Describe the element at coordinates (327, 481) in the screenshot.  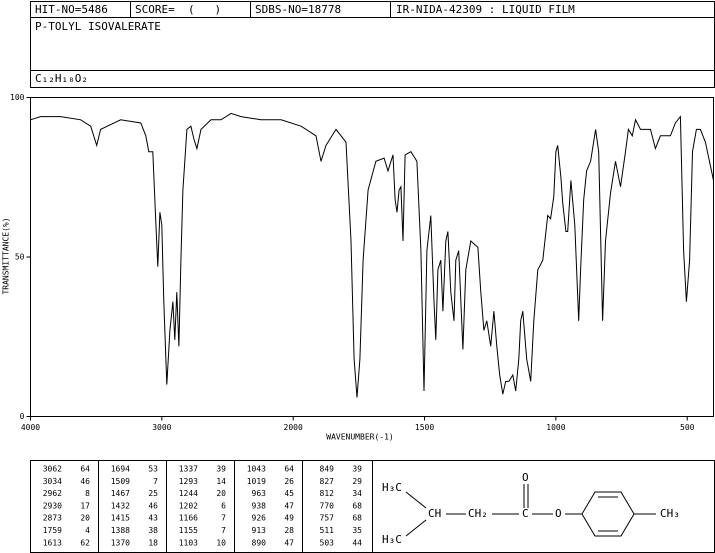
I see `peak-wavenumber: 827` at that location.